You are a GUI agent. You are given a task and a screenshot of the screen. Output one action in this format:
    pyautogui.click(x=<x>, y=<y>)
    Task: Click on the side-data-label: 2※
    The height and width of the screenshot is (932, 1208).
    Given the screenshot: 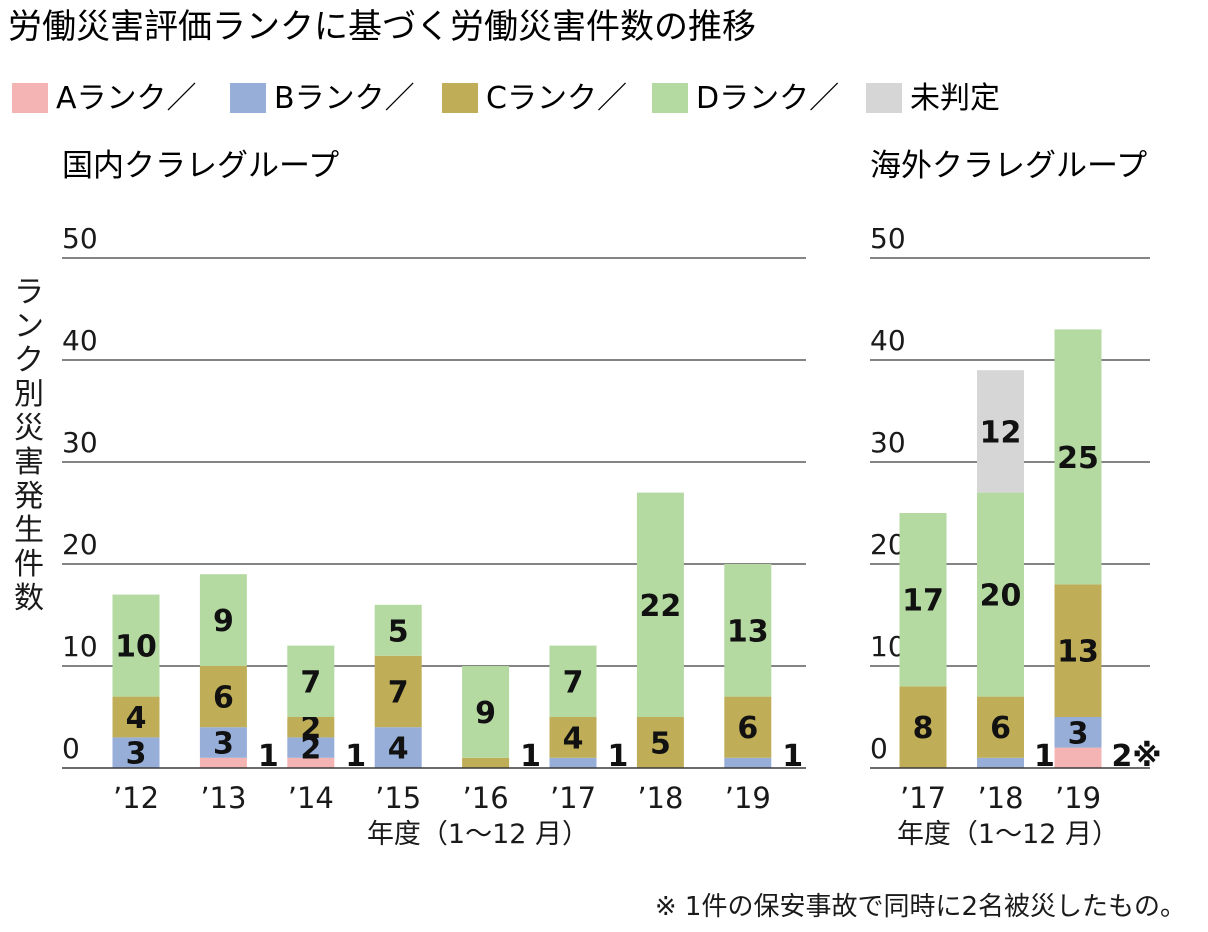 What is the action you would take?
    pyautogui.click(x=1137, y=756)
    